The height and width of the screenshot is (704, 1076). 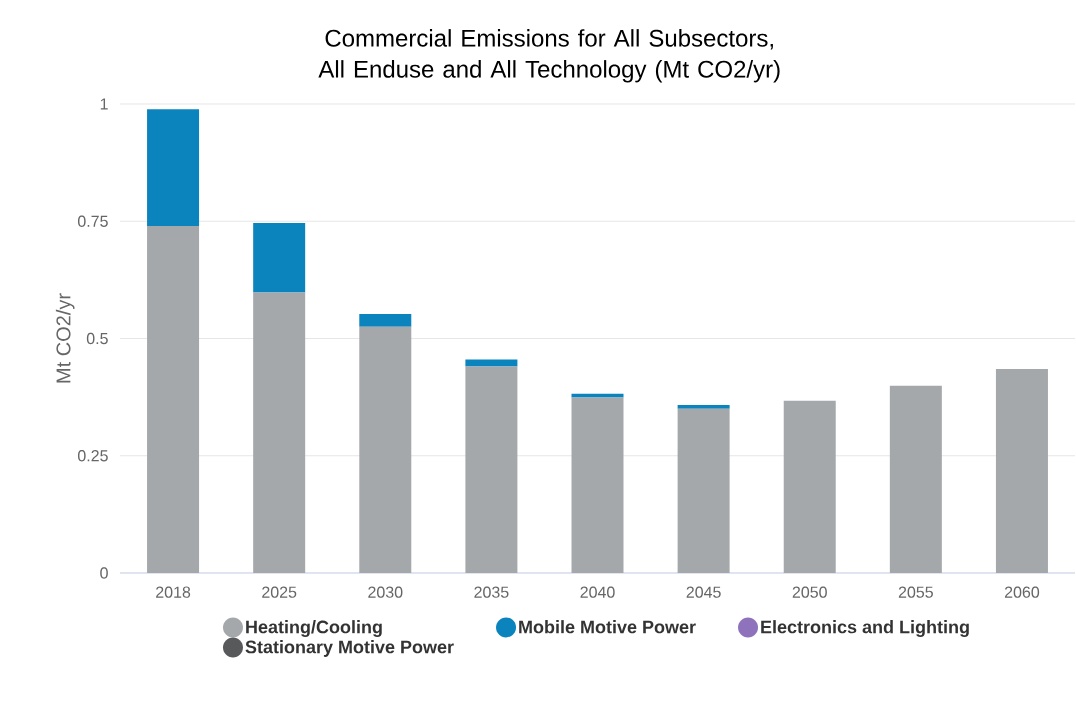 I want to click on y-tick-label: 1, so click(x=104, y=104).